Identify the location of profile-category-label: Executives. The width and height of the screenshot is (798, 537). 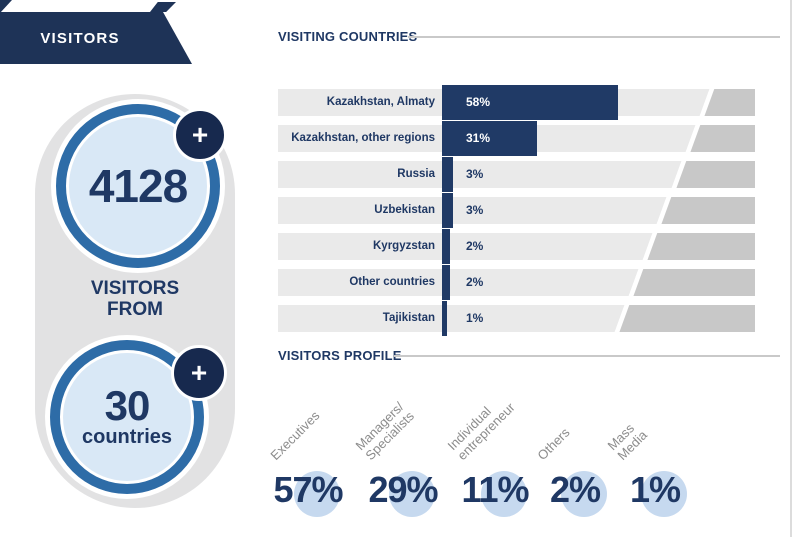
(295, 435).